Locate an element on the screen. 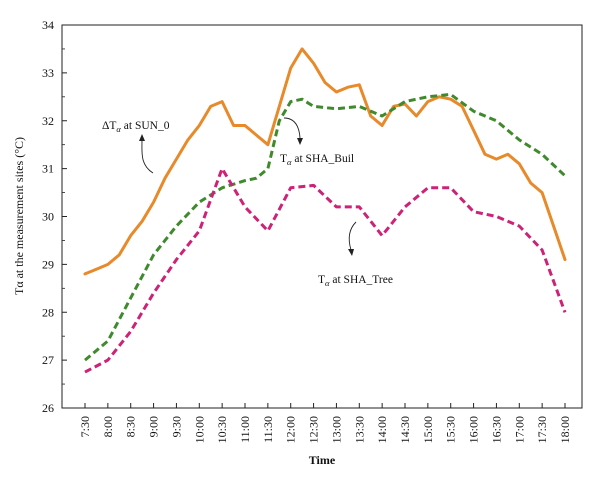  y-tick-label: 32 is located at coordinates (48, 121).